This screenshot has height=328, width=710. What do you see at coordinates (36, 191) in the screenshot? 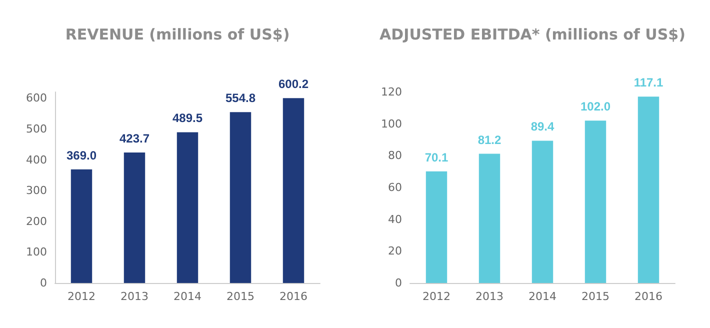
I see `y-tick-label: 300` at bounding box center [36, 191].